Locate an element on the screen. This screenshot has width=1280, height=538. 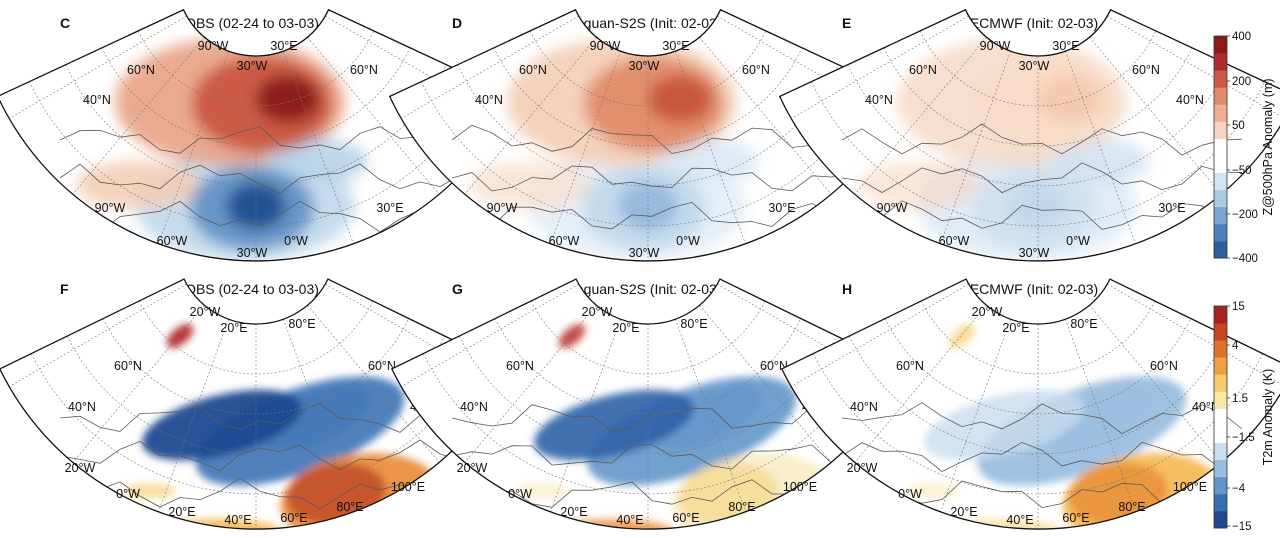
coordinate-label: 60°E is located at coordinates (293, 518).